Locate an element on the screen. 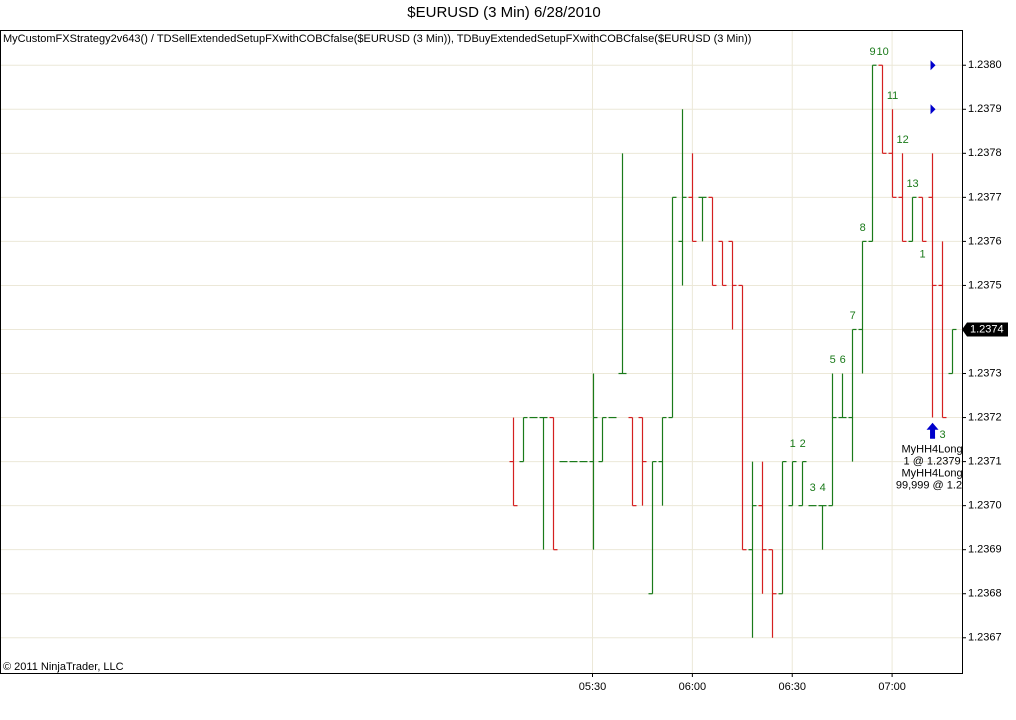 The image size is (1016, 720). setup-count: 6 is located at coordinates (843, 360).